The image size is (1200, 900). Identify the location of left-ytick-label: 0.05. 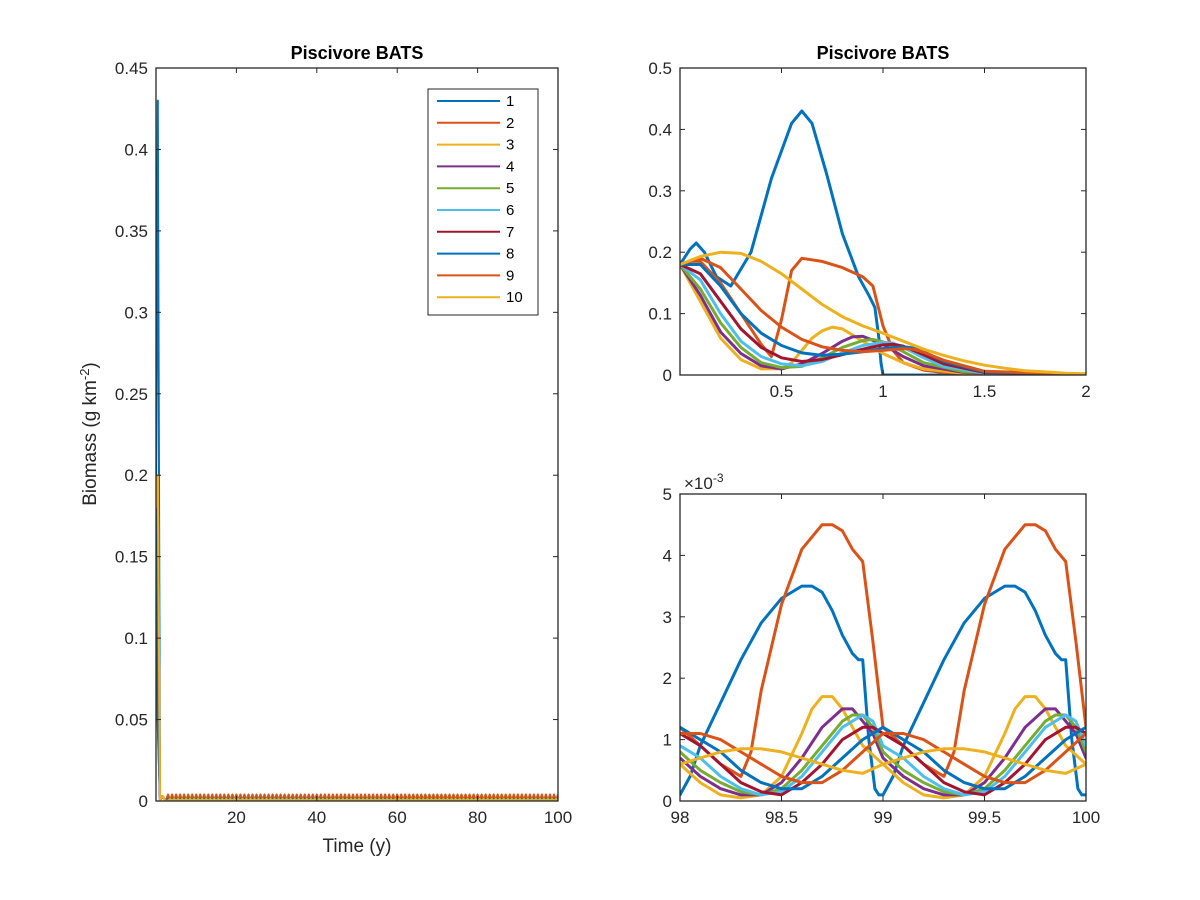
(131, 720).